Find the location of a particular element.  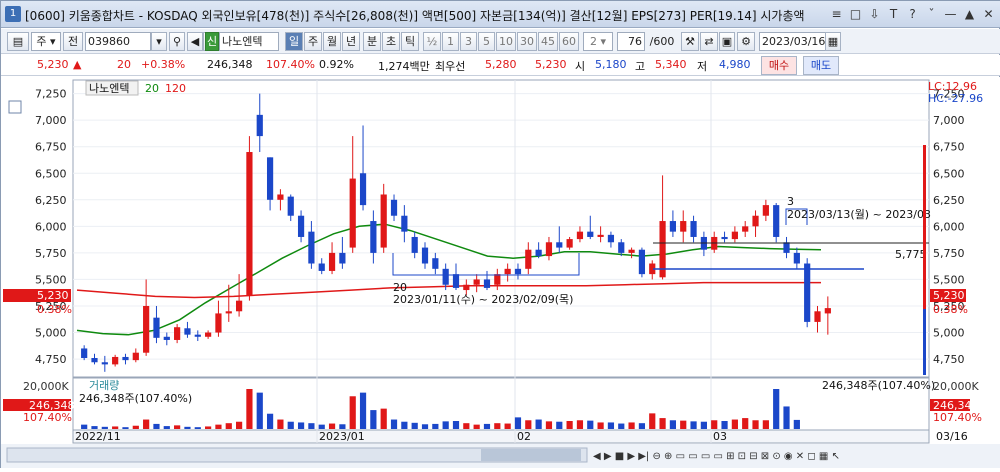

mode-dropdown: 주 ▾ is located at coordinates (46, 41).